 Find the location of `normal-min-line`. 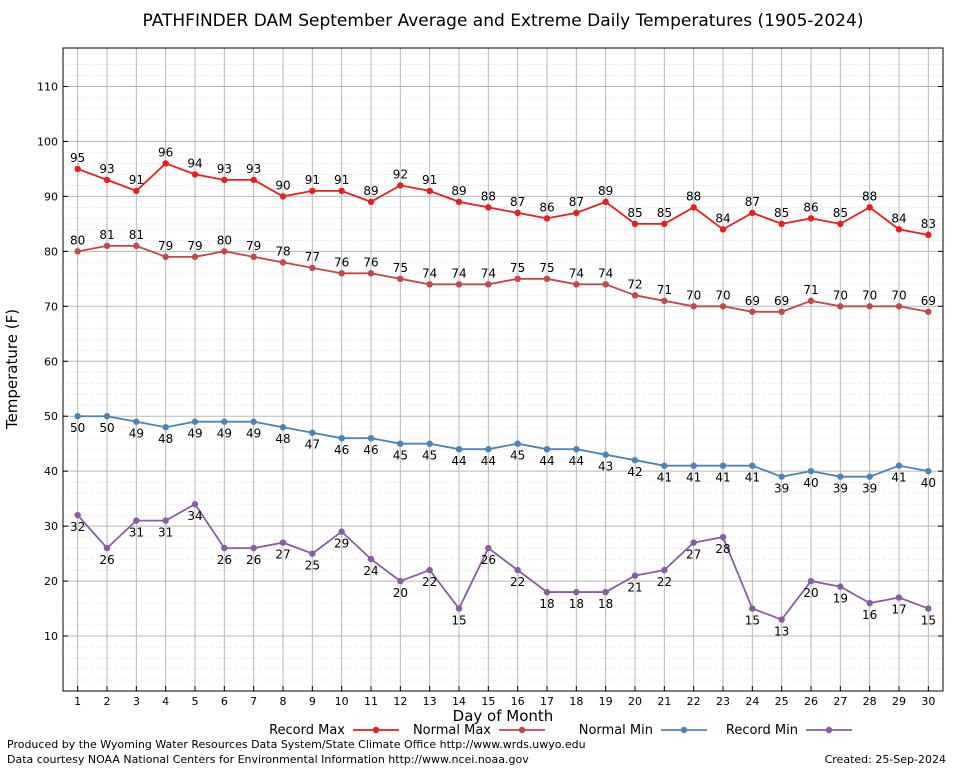

normal-min-line is located at coordinates (503, 446).